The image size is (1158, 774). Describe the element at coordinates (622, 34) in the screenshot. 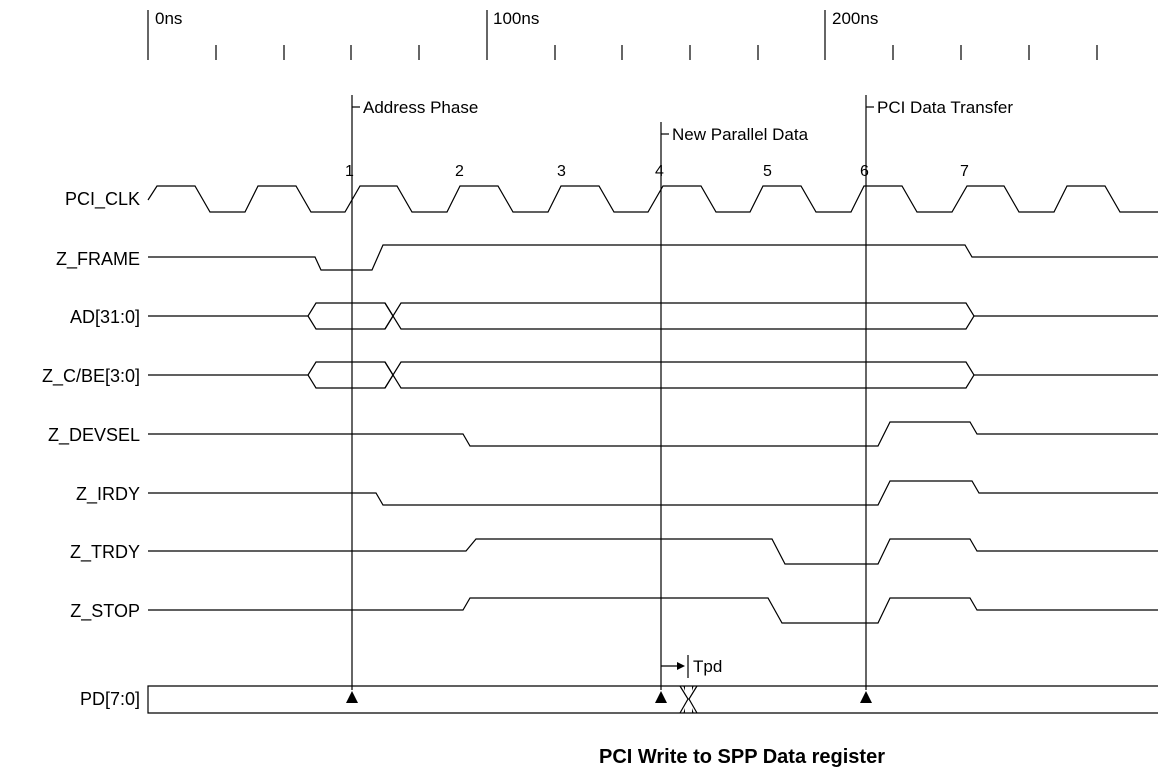

I see `time-axis: 0ns 100ns 200ns` at that location.